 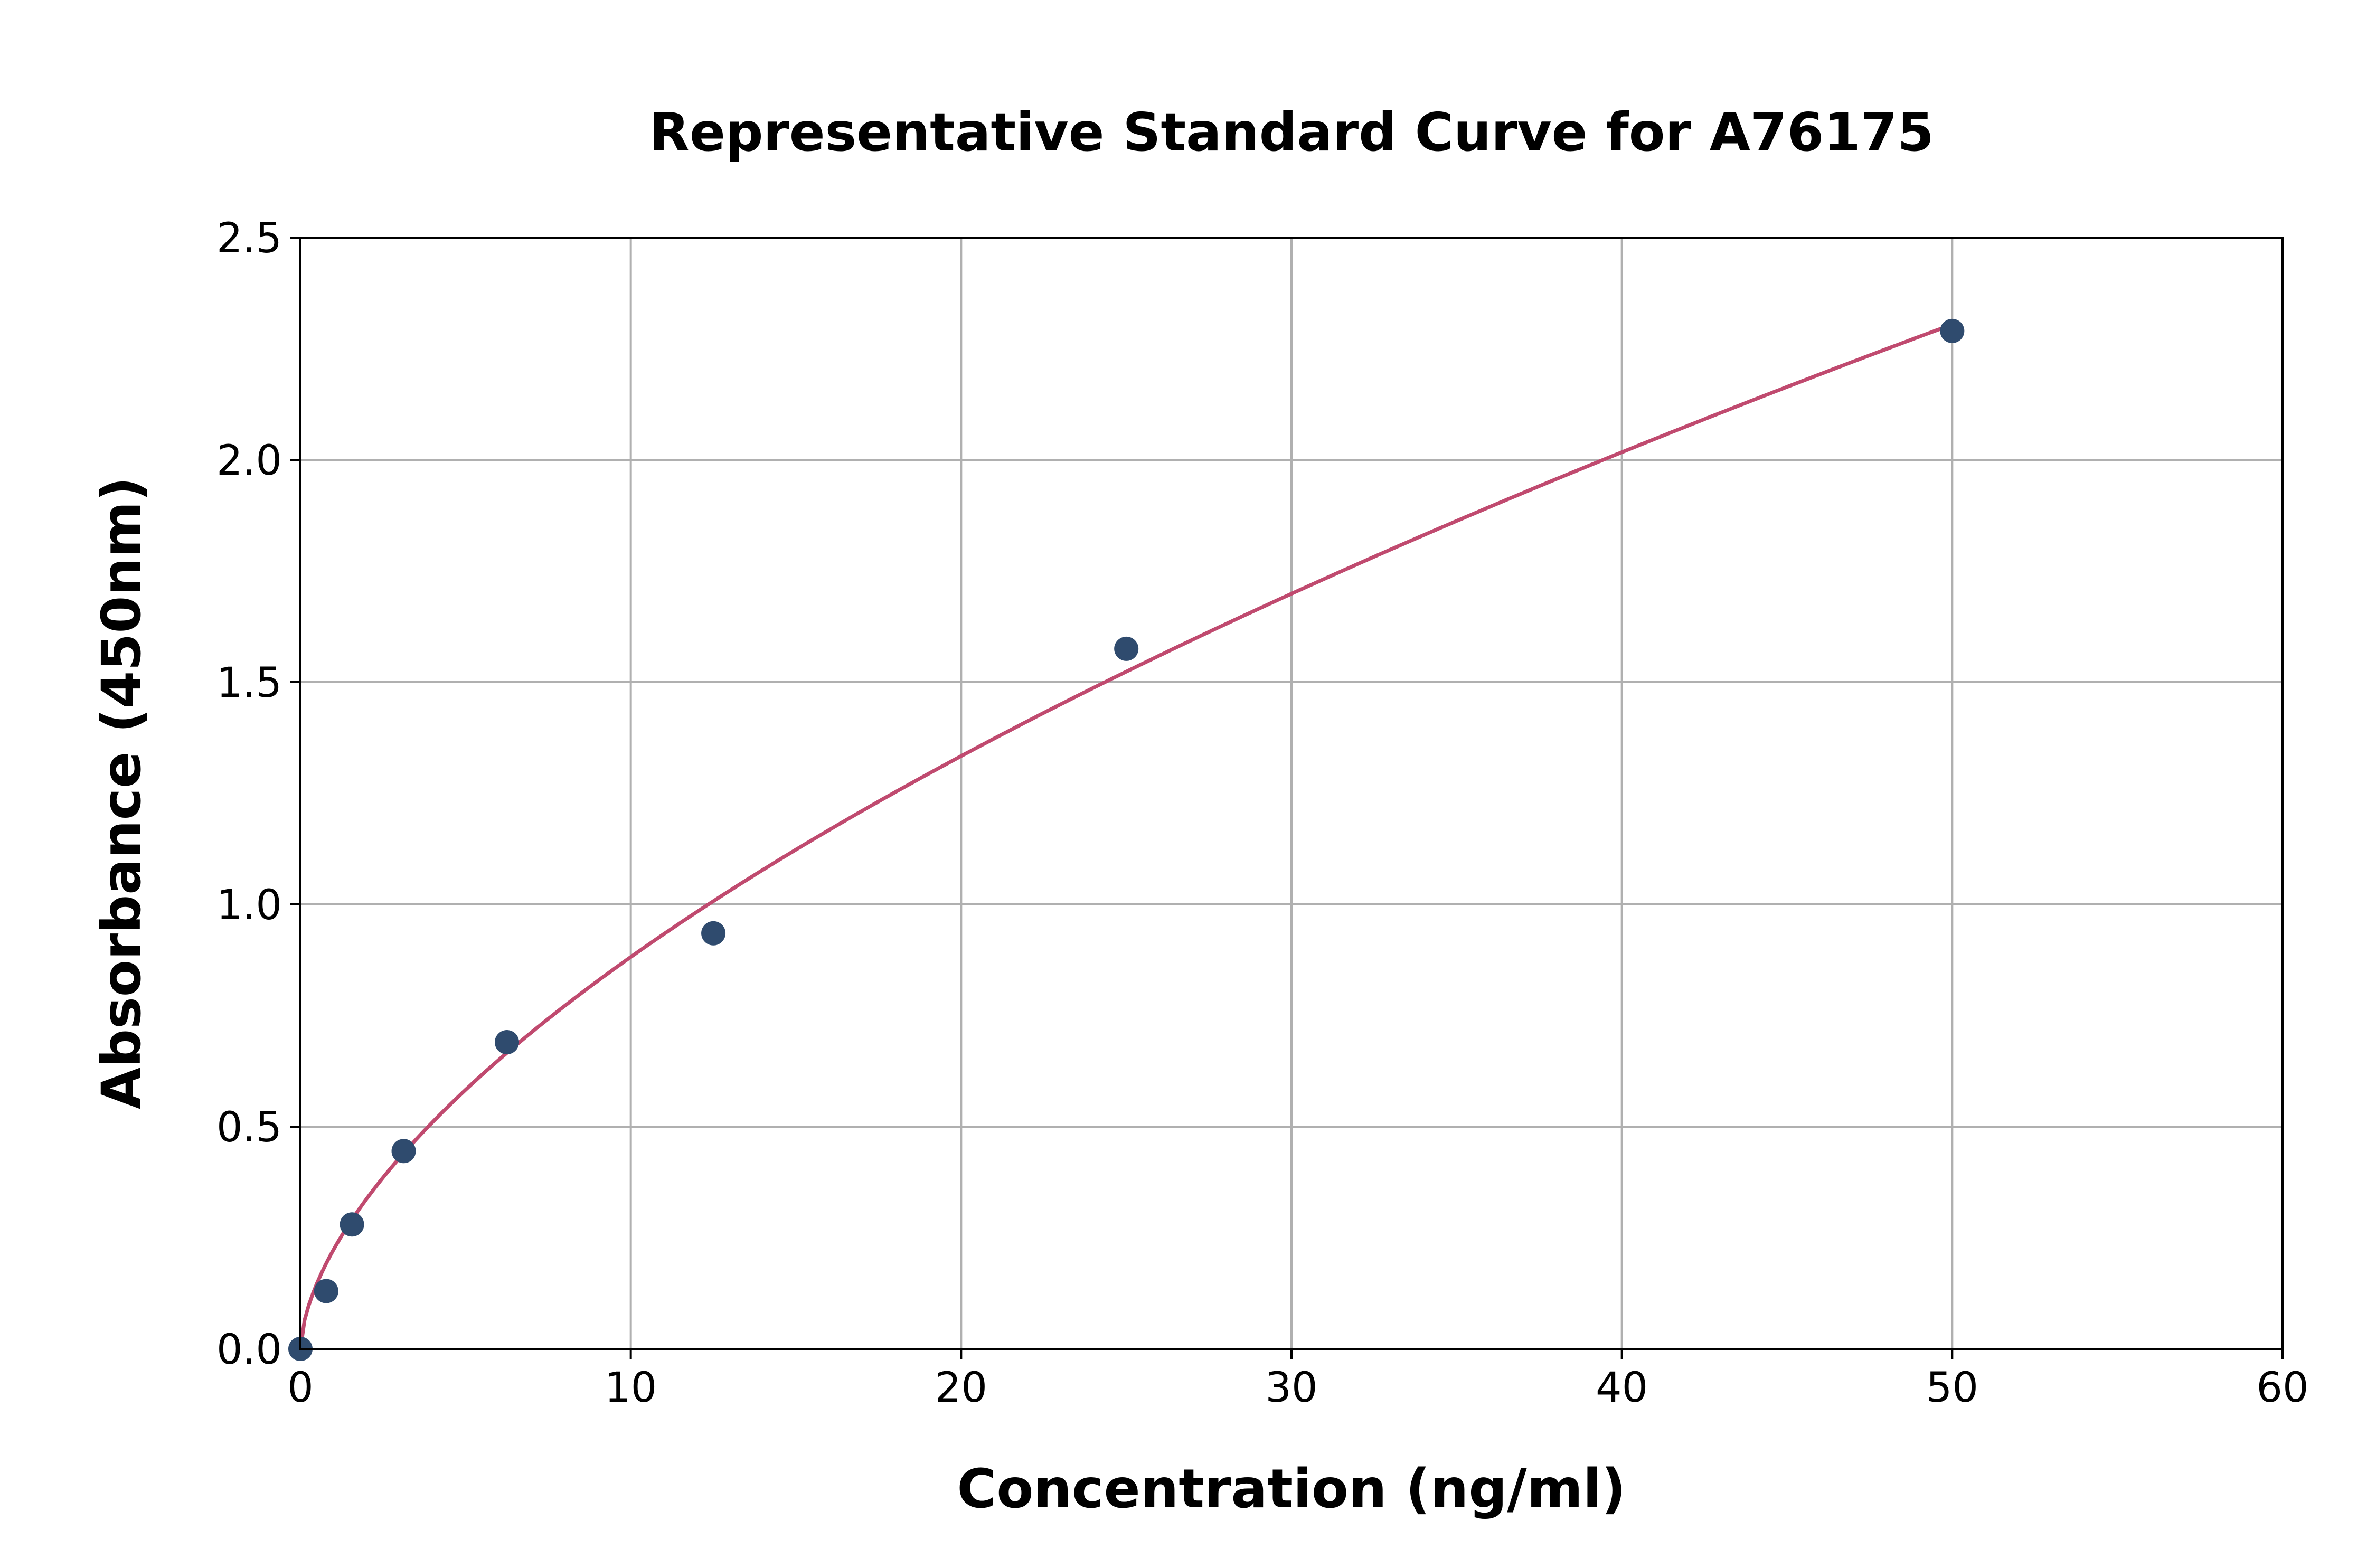 I want to click on x-tick-label: 60, so click(x=2282, y=1388).